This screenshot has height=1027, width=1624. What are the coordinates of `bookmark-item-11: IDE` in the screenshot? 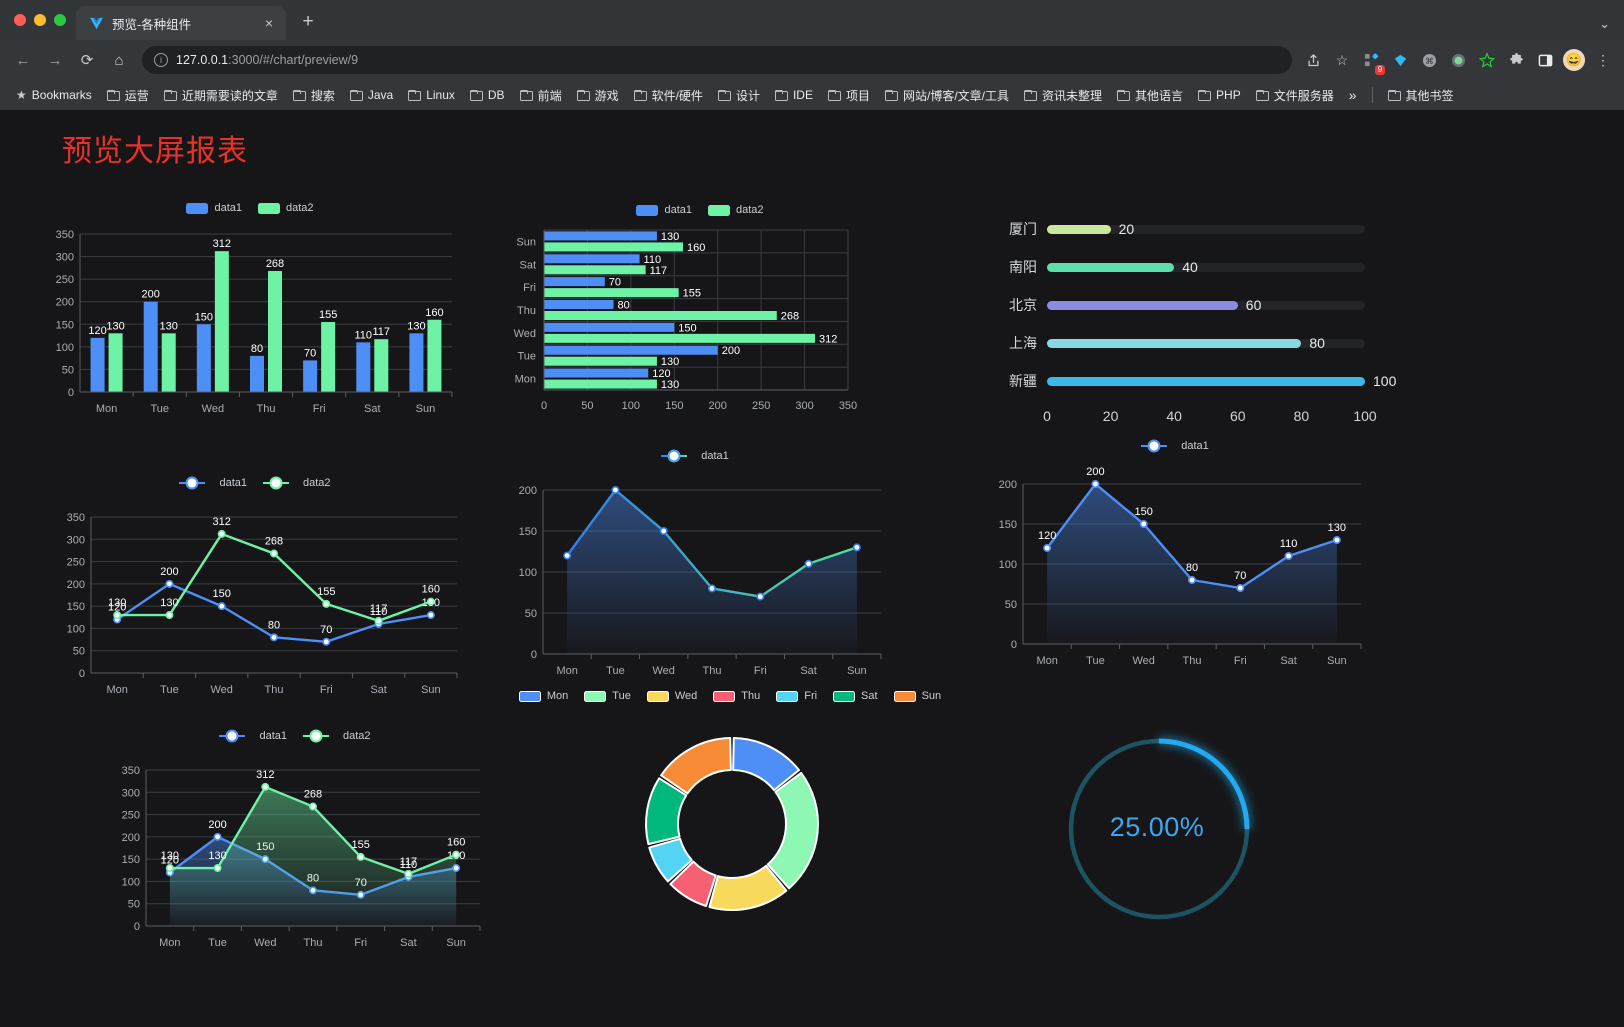 It's located at (794, 95).